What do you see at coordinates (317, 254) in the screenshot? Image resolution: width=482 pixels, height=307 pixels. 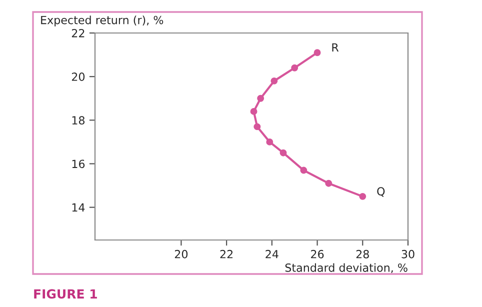 I see `x-tick-label: 26` at bounding box center [317, 254].